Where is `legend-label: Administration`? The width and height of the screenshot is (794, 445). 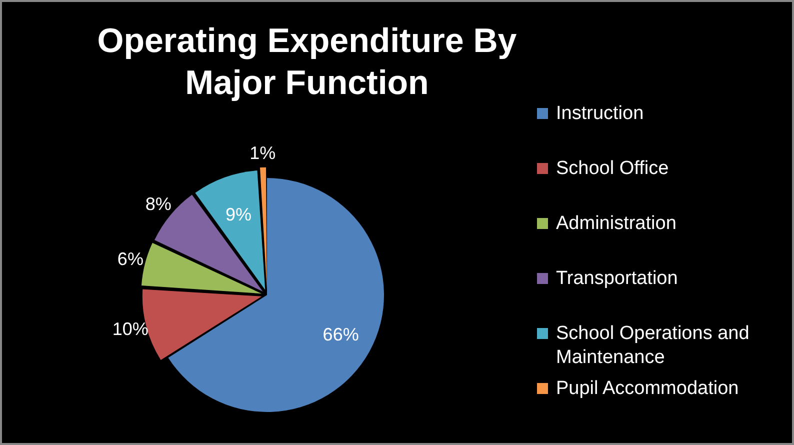 legend-label: Administration is located at coordinates (616, 224).